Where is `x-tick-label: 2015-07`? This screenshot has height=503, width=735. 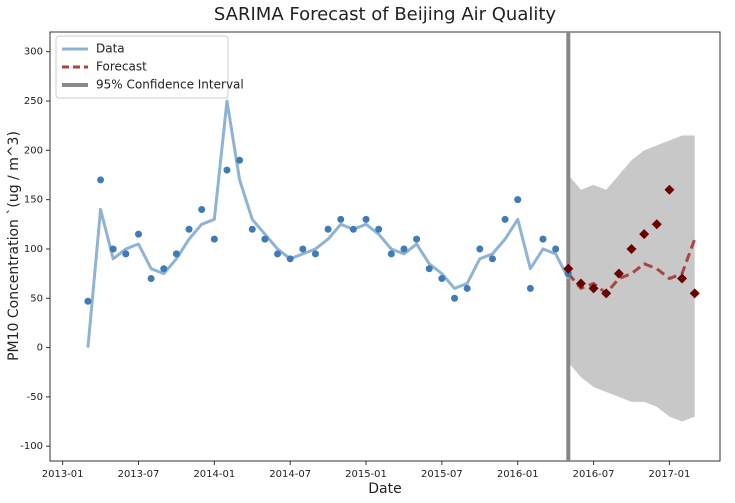
x-tick-label: 2015-07 is located at coordinates (442, 474).